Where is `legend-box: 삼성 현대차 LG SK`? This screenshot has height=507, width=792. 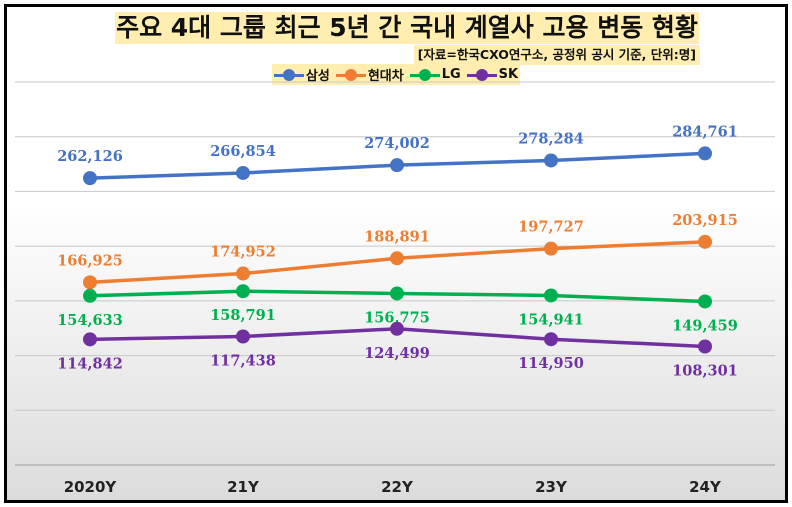
legend-box: 삼성 현대차 LG SK is located at coordinates (396, 74).